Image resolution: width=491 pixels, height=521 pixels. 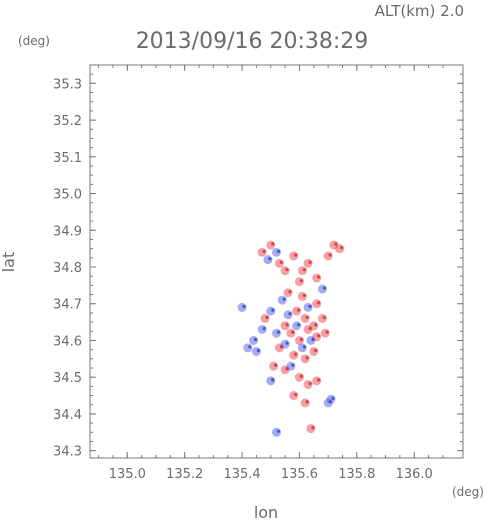 I want to click on x-tick-label: 135.0, so click(x=127, y=474).